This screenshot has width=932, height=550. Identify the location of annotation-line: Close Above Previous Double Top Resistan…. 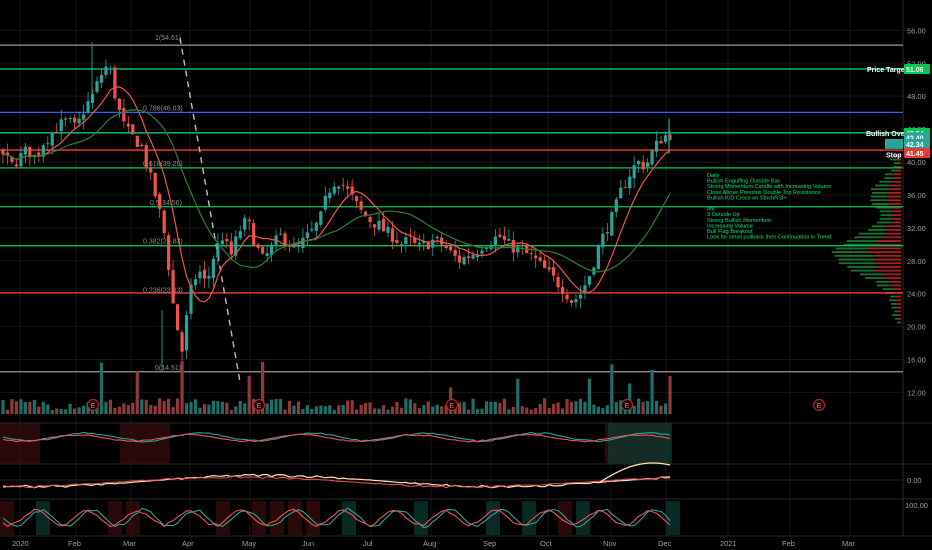
(764, 193).